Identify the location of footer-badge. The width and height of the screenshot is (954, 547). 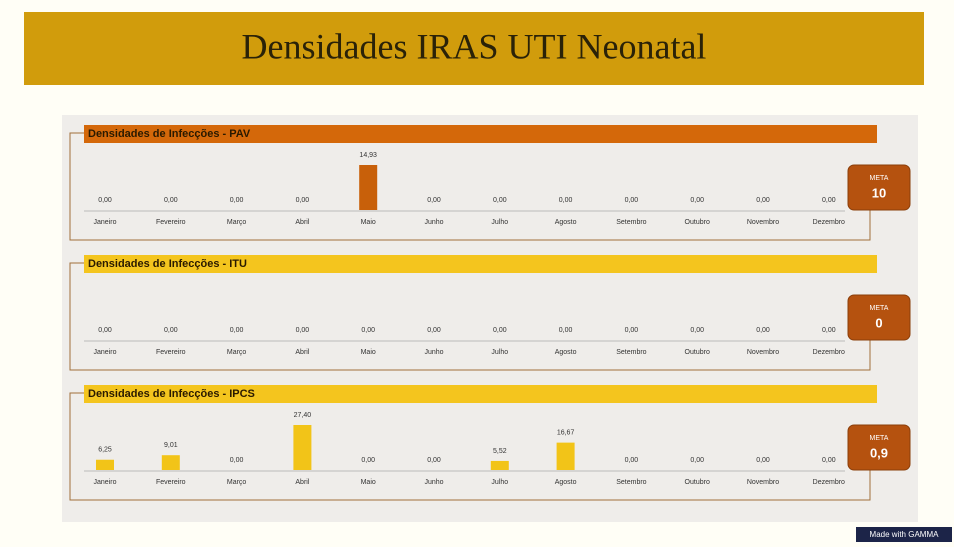
(904, 534).